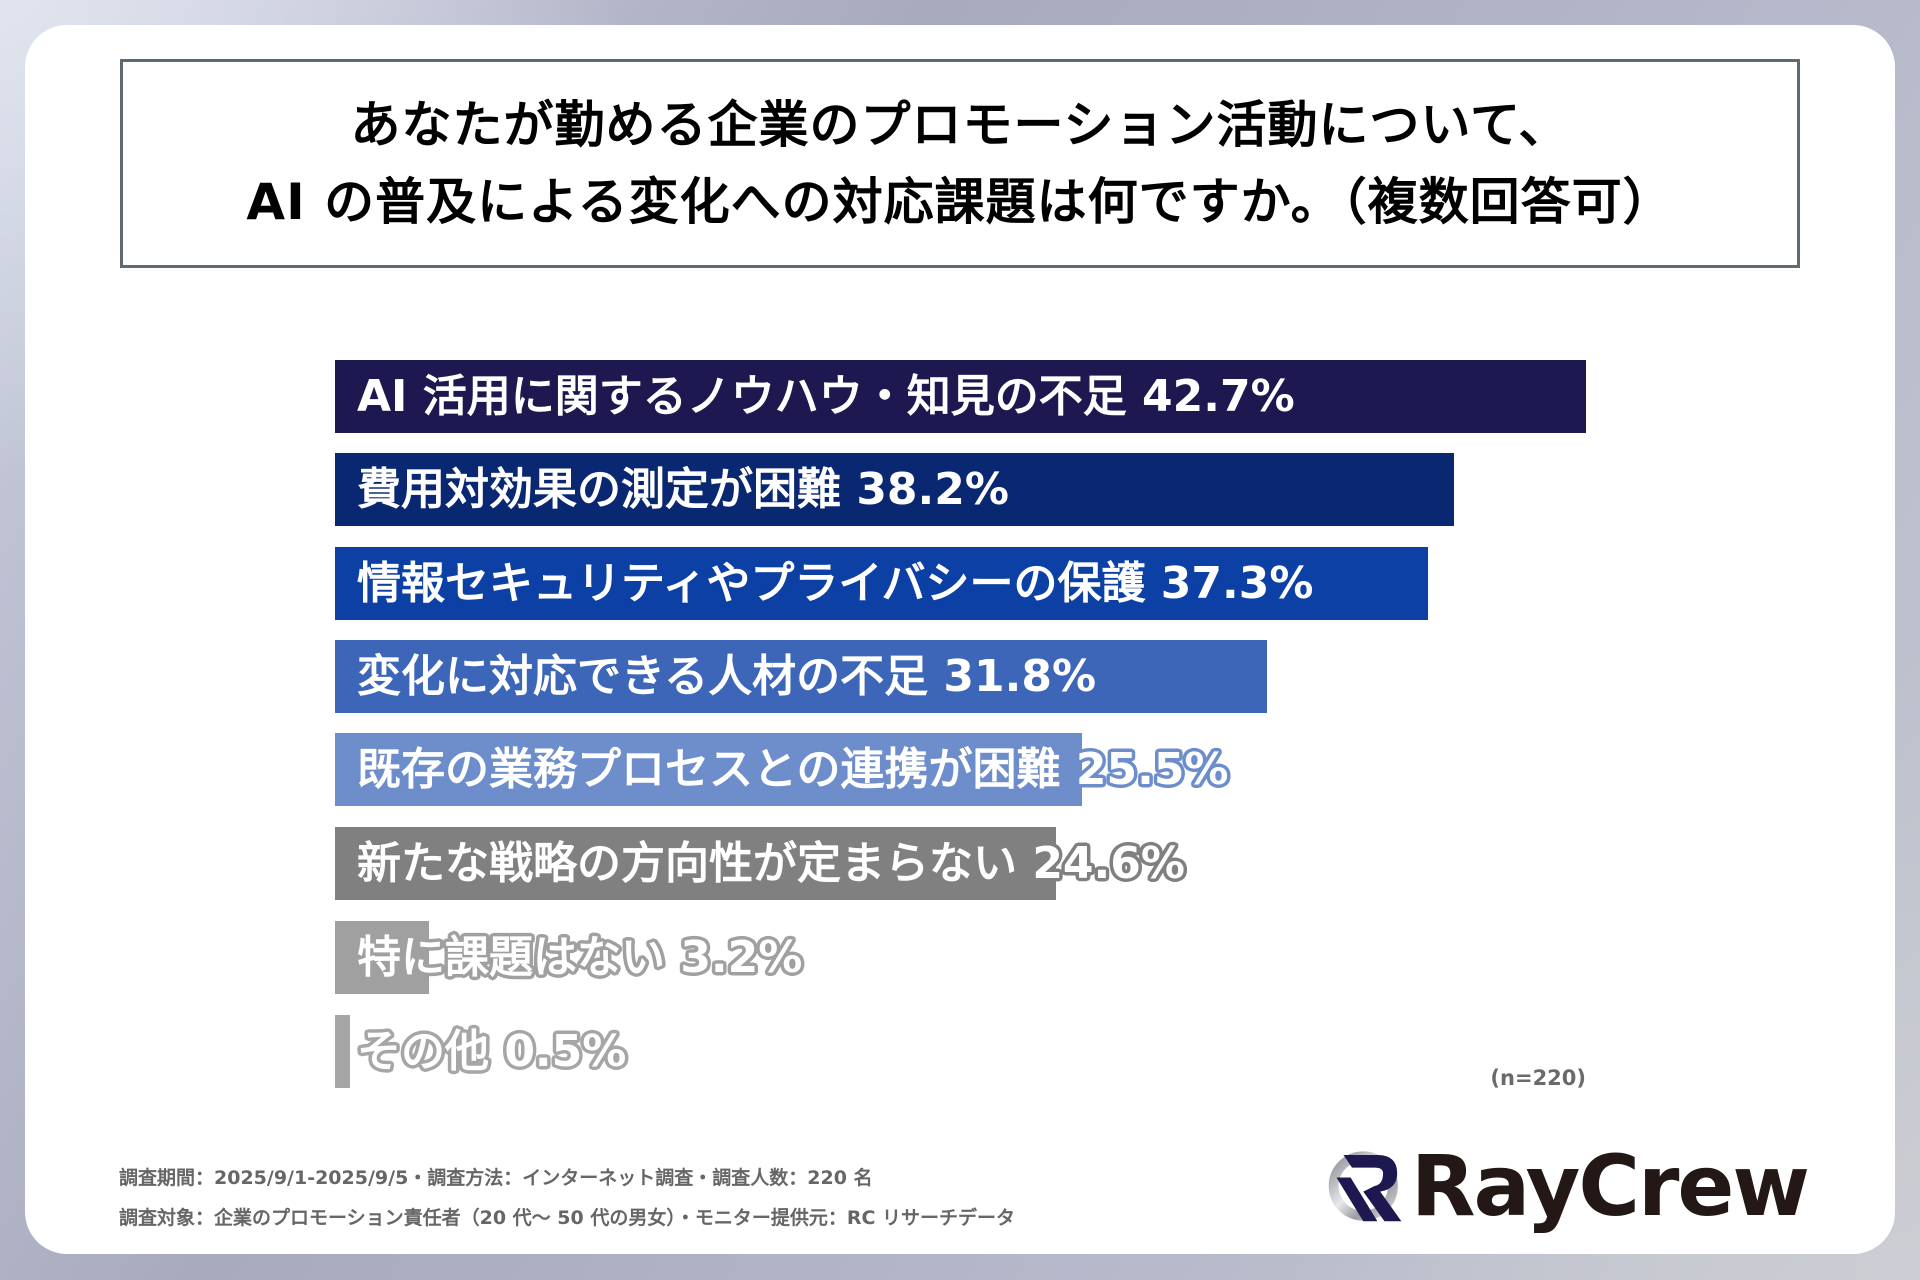 The width and height of the screenshot is (1920, 1280). Describe the element at coordinates (580, 957) in the screenshot. I see `bar-label: 特に課題はない 3.2%` at that location.